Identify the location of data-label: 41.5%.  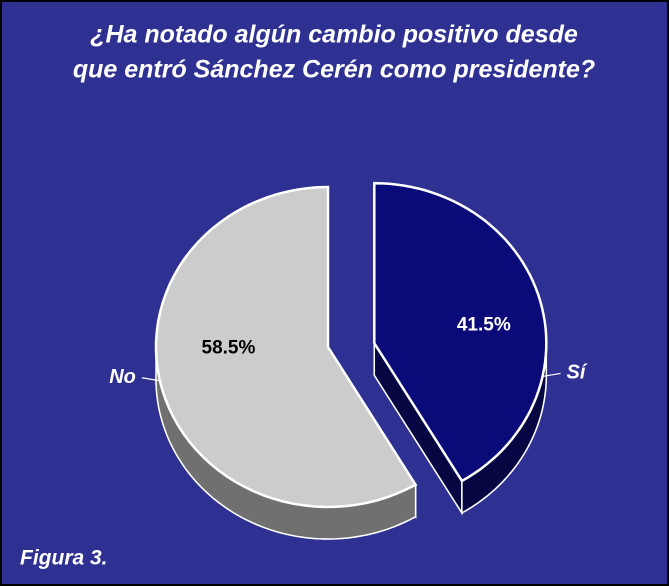
(484, 324).